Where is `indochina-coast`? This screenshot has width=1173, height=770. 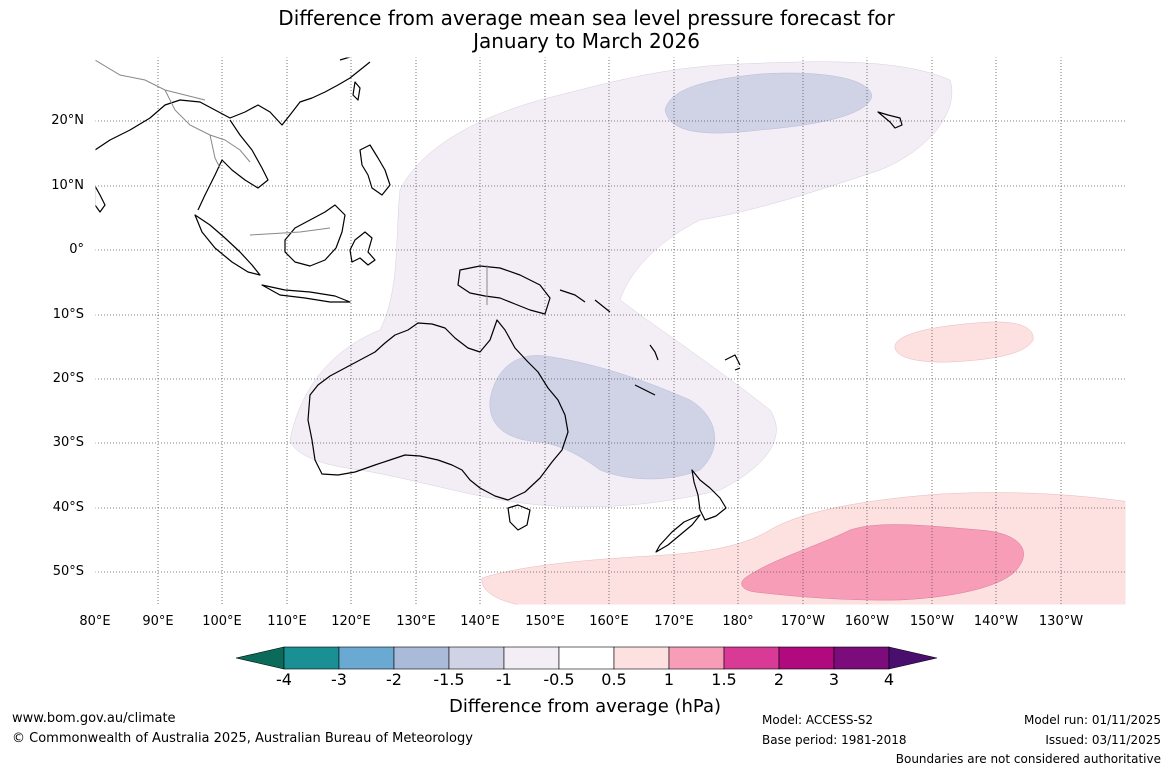 indochina-coast is located at coordinates (233, 165).